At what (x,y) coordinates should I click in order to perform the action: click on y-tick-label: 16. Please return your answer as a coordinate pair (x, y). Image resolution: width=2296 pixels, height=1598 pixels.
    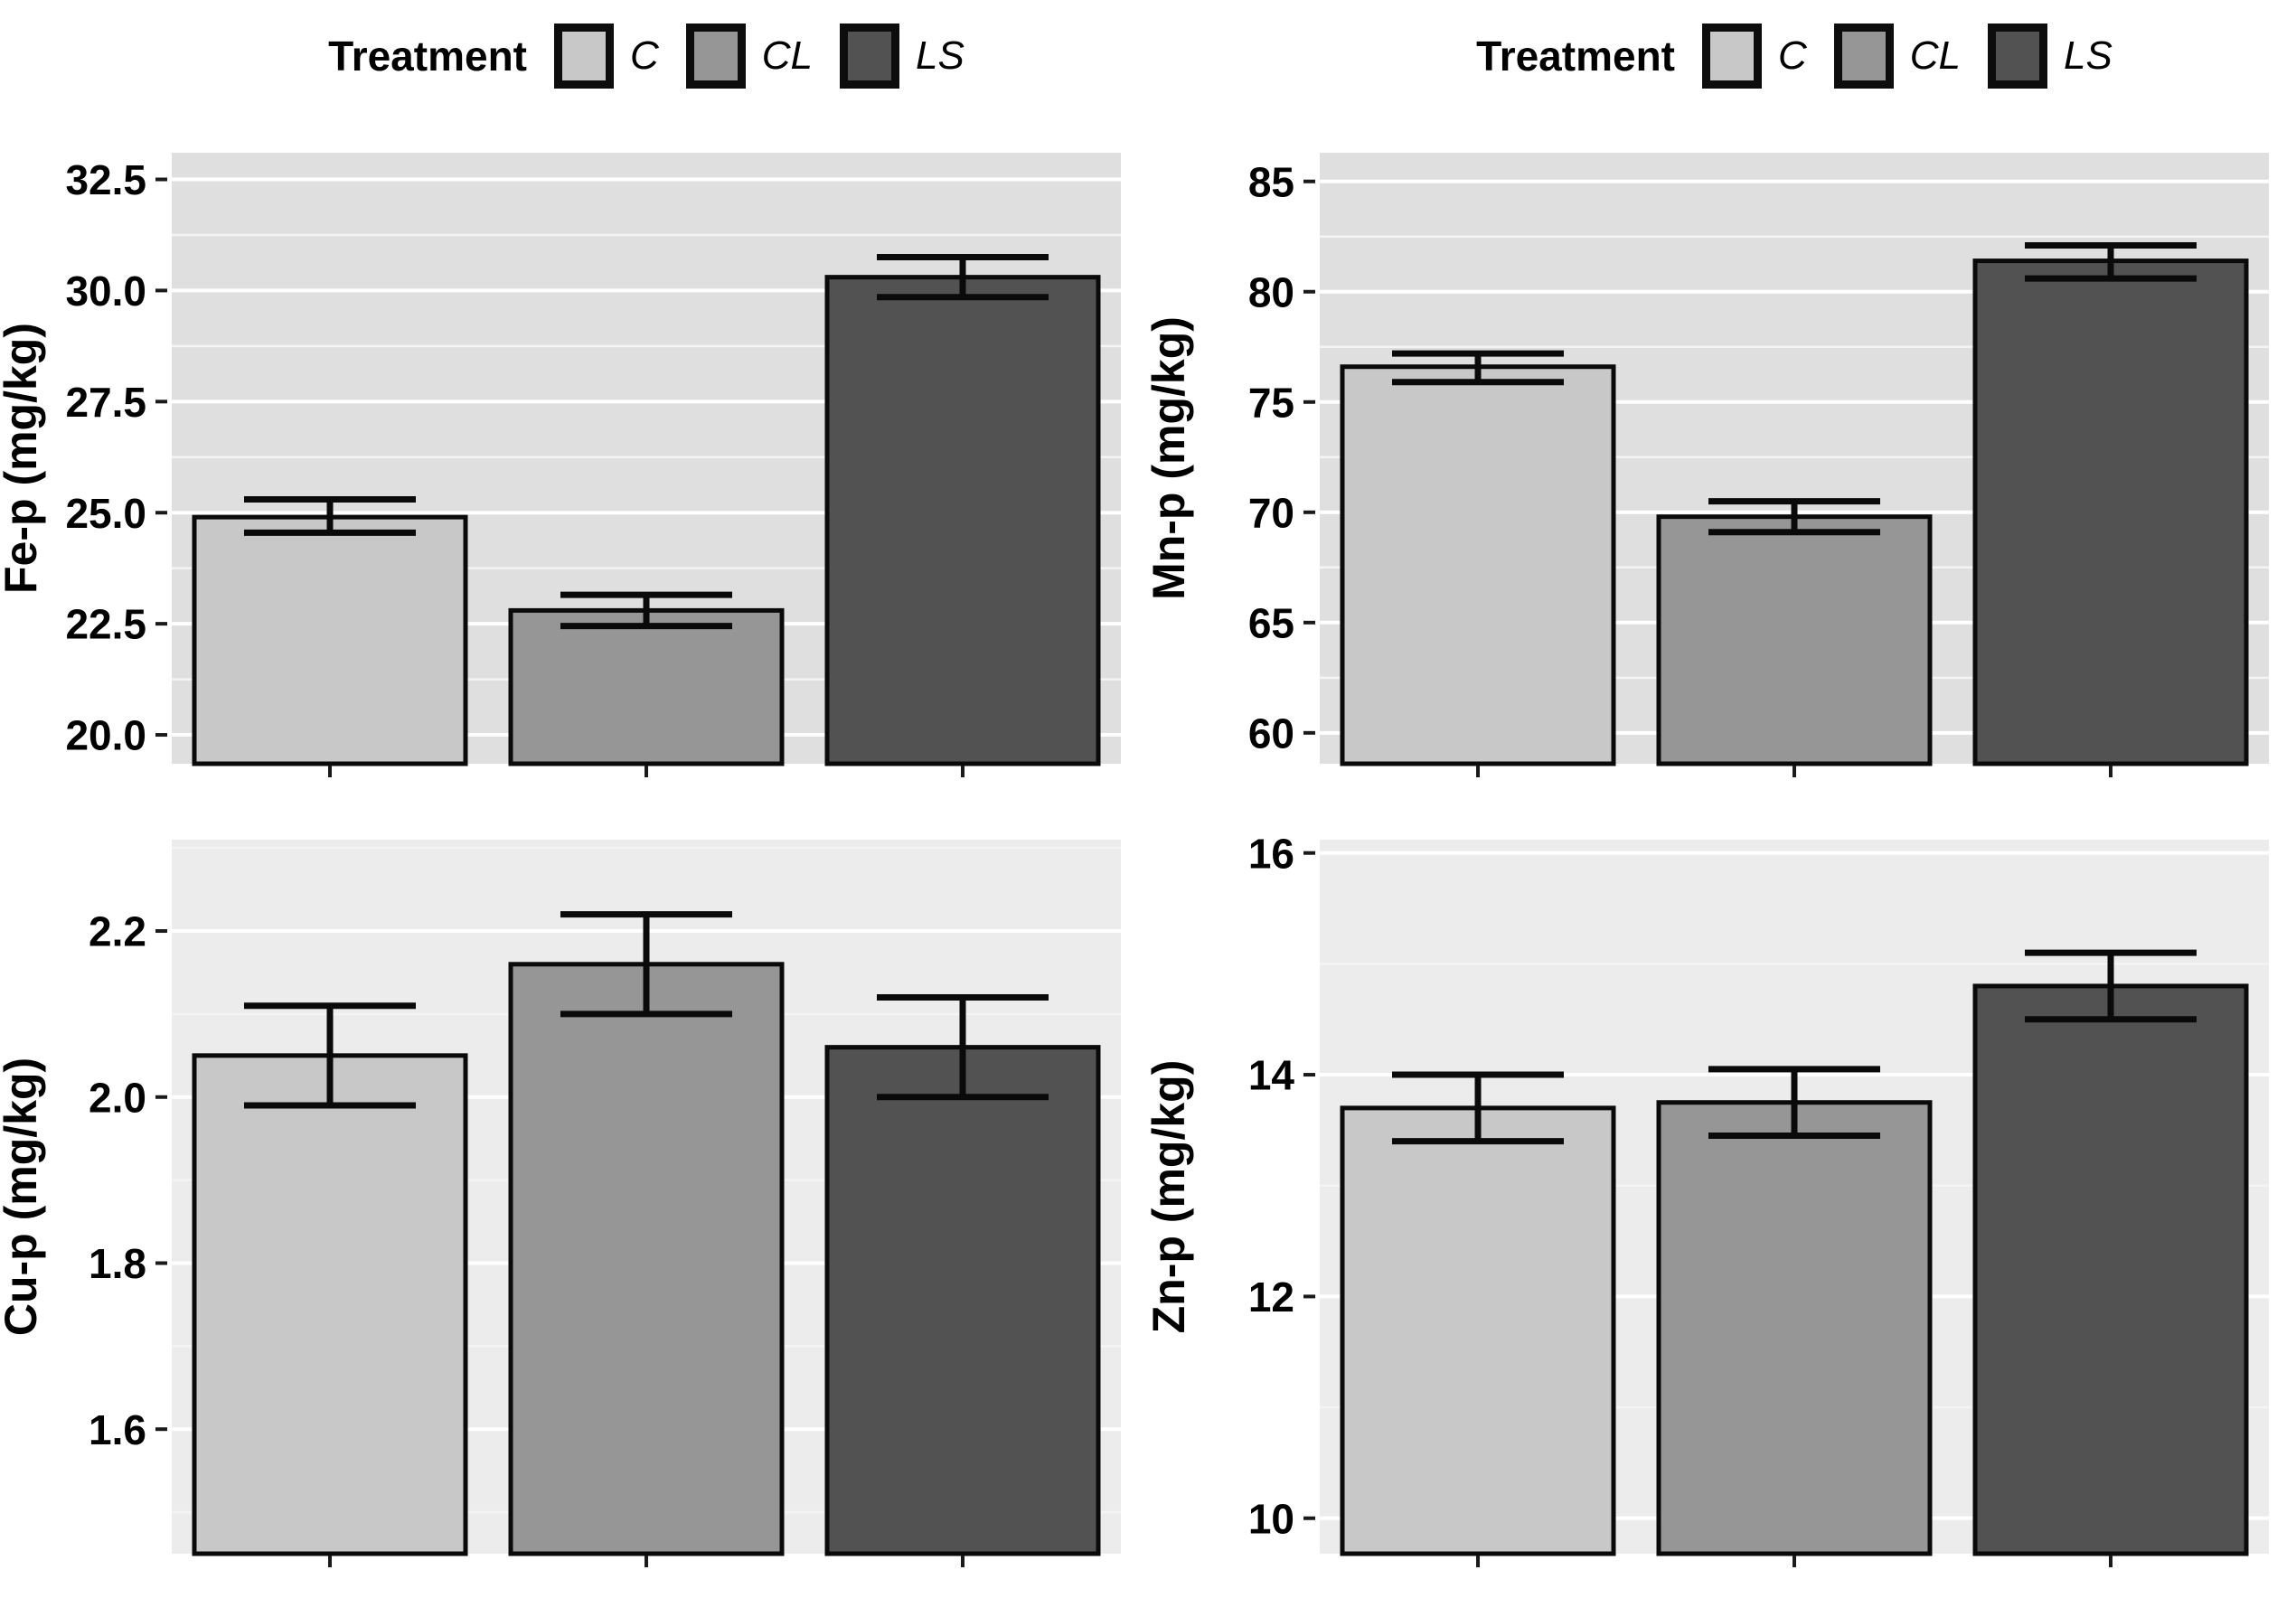
    Looking at the image, I should click on (1271, 853).